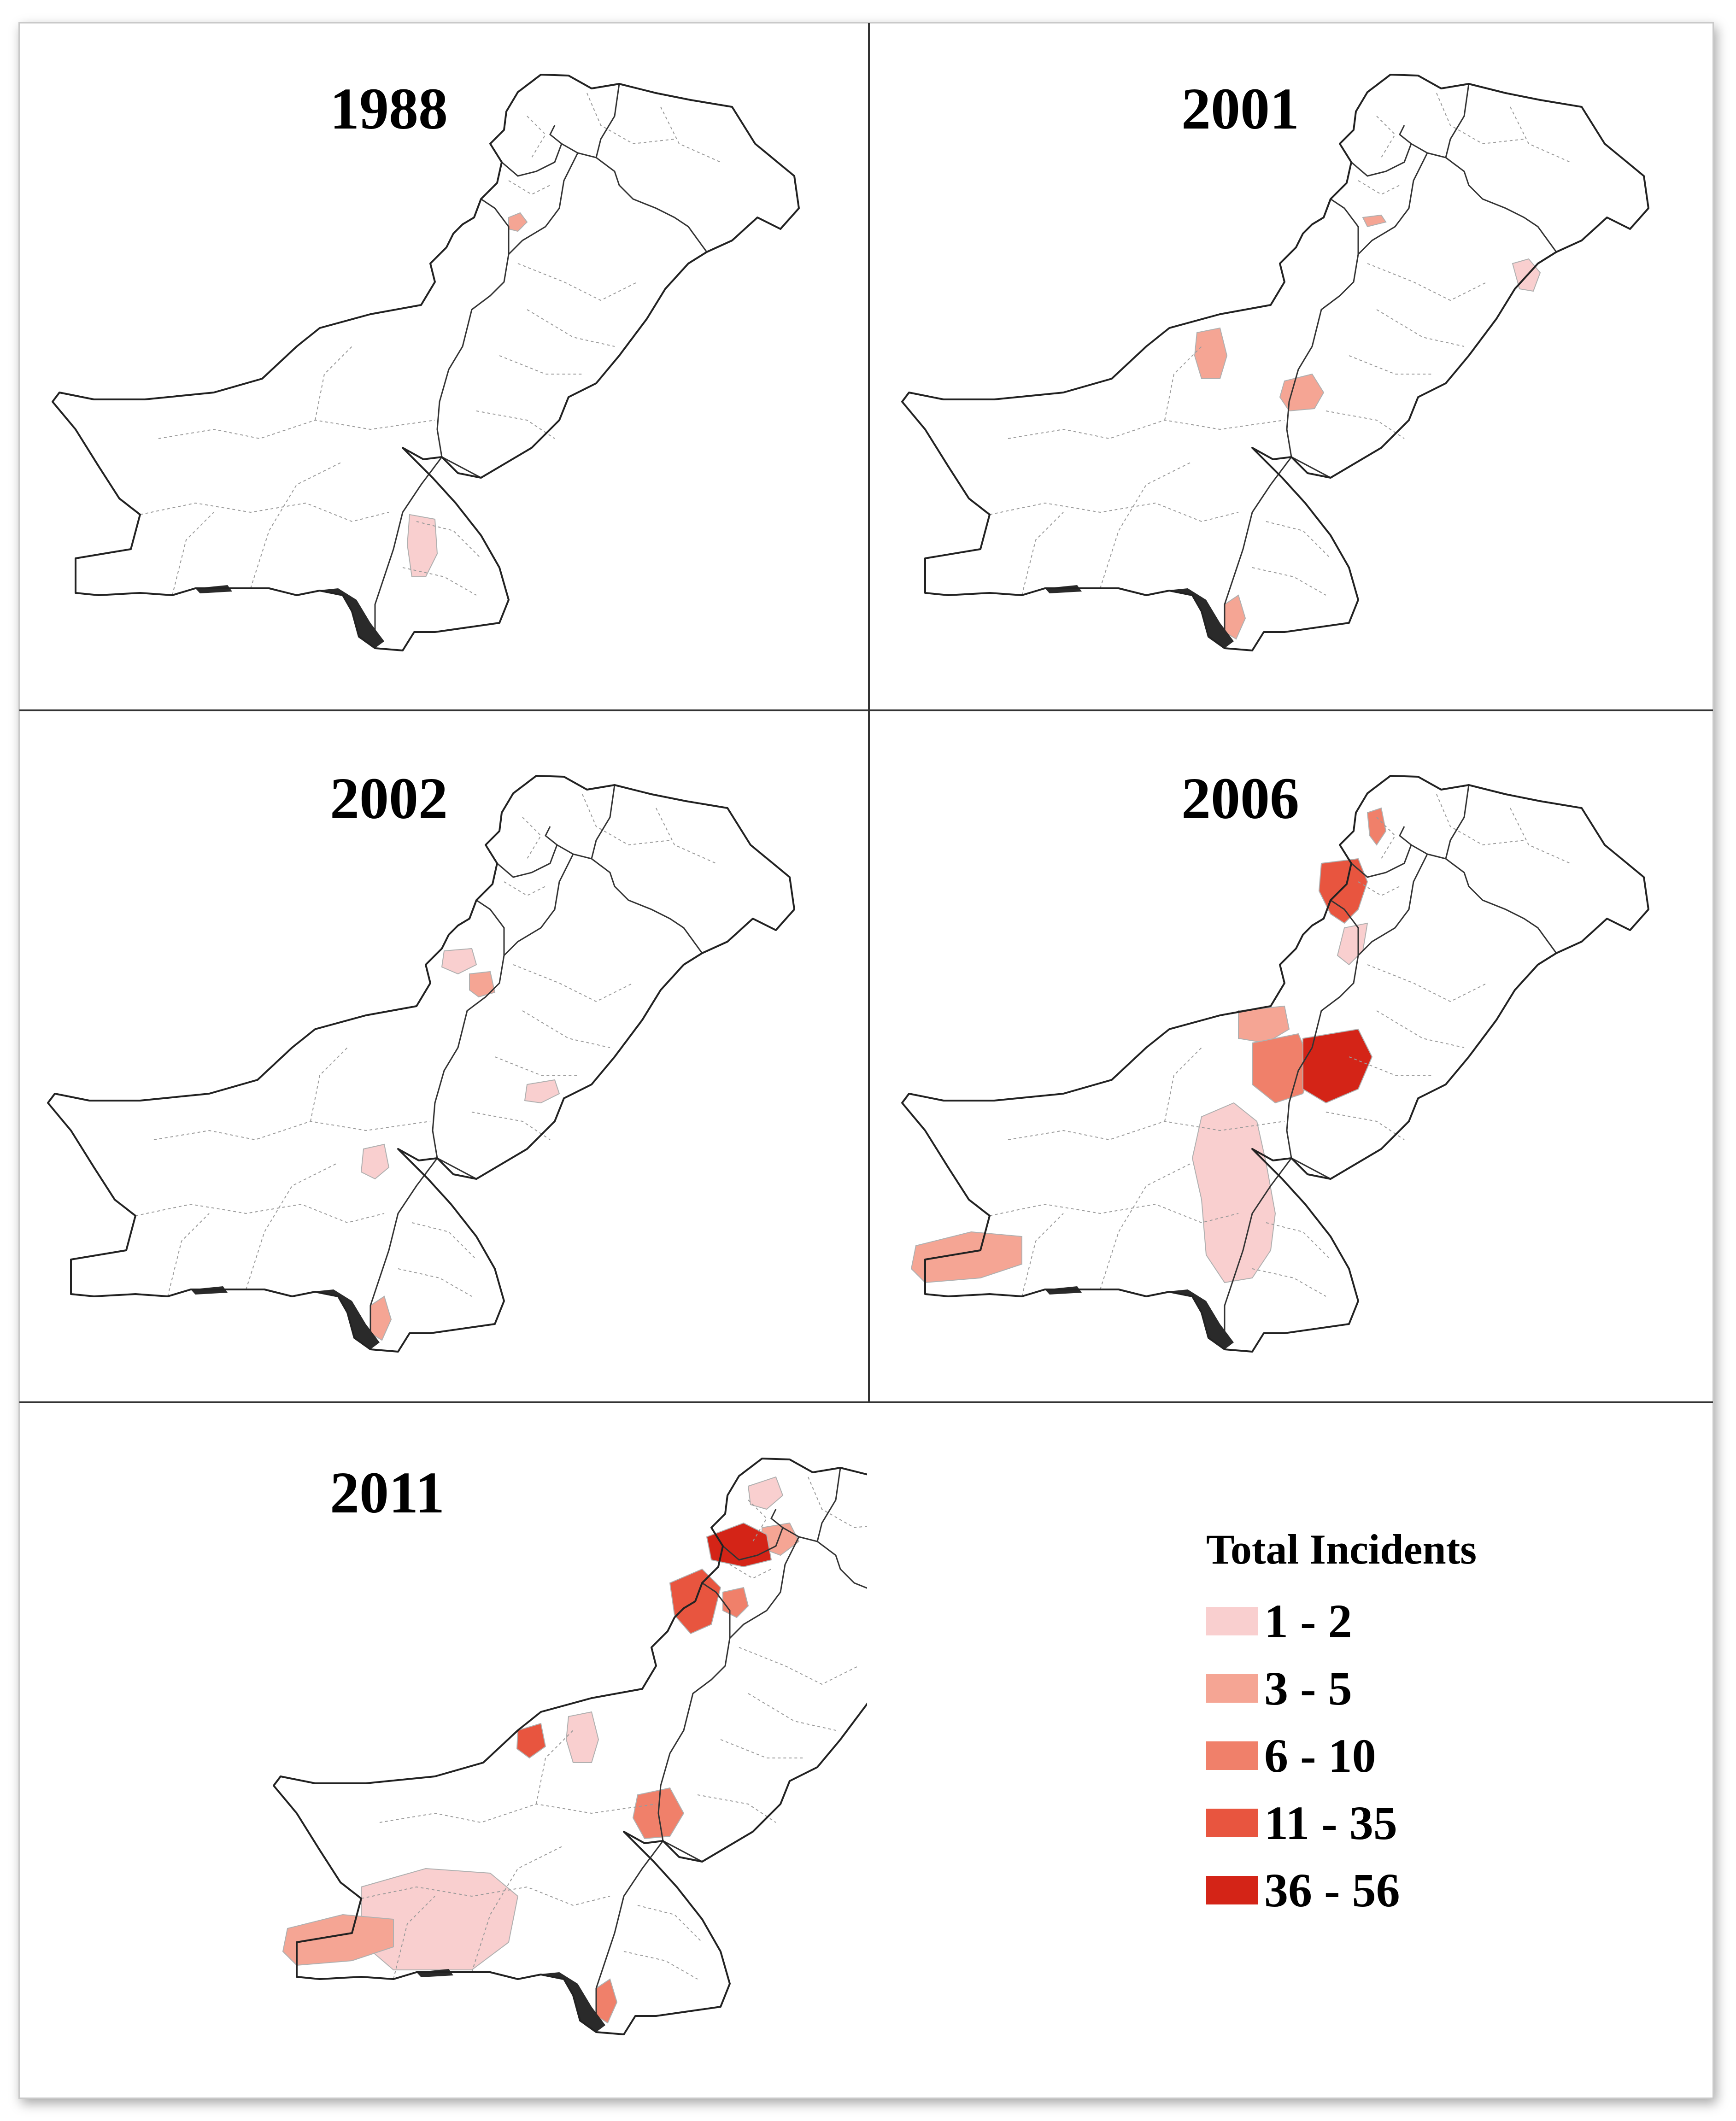 The image size is (1736, 2121). I want to click on panel-year: 2011, so click(387, 1493).